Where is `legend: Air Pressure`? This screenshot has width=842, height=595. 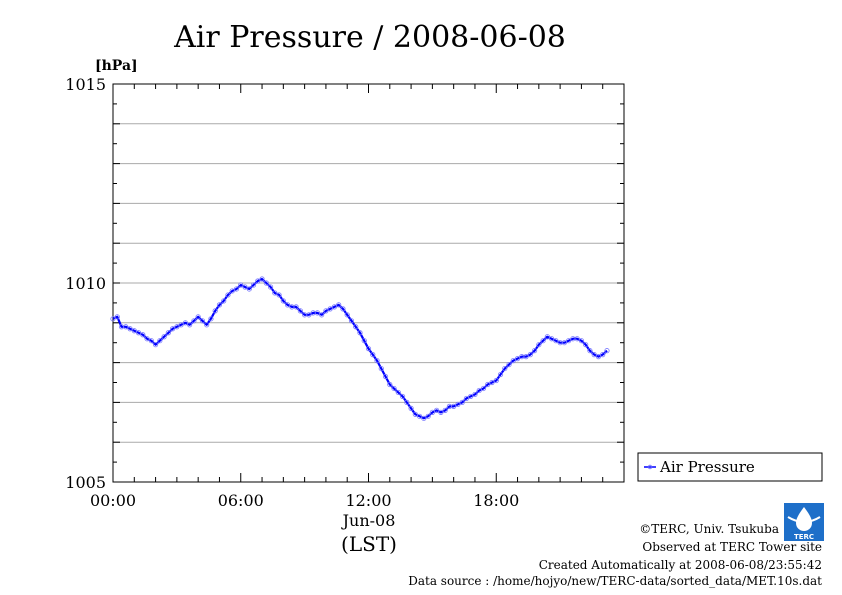 legend: Air Pressure is located at coordinates (730, 467).